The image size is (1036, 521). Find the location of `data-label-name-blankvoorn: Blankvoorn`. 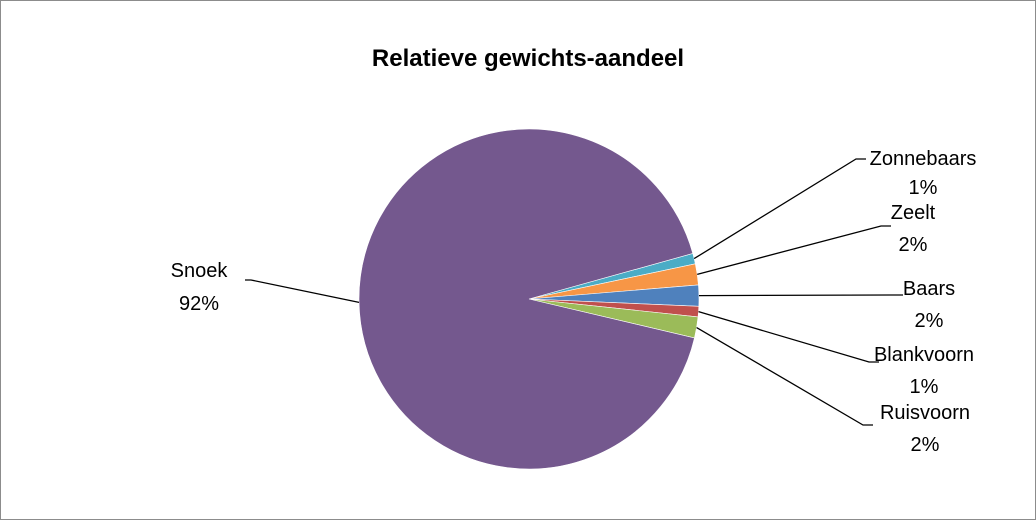

data-label-name-blankvoorn: Blankvoorn is located at coordinates (924, 355).